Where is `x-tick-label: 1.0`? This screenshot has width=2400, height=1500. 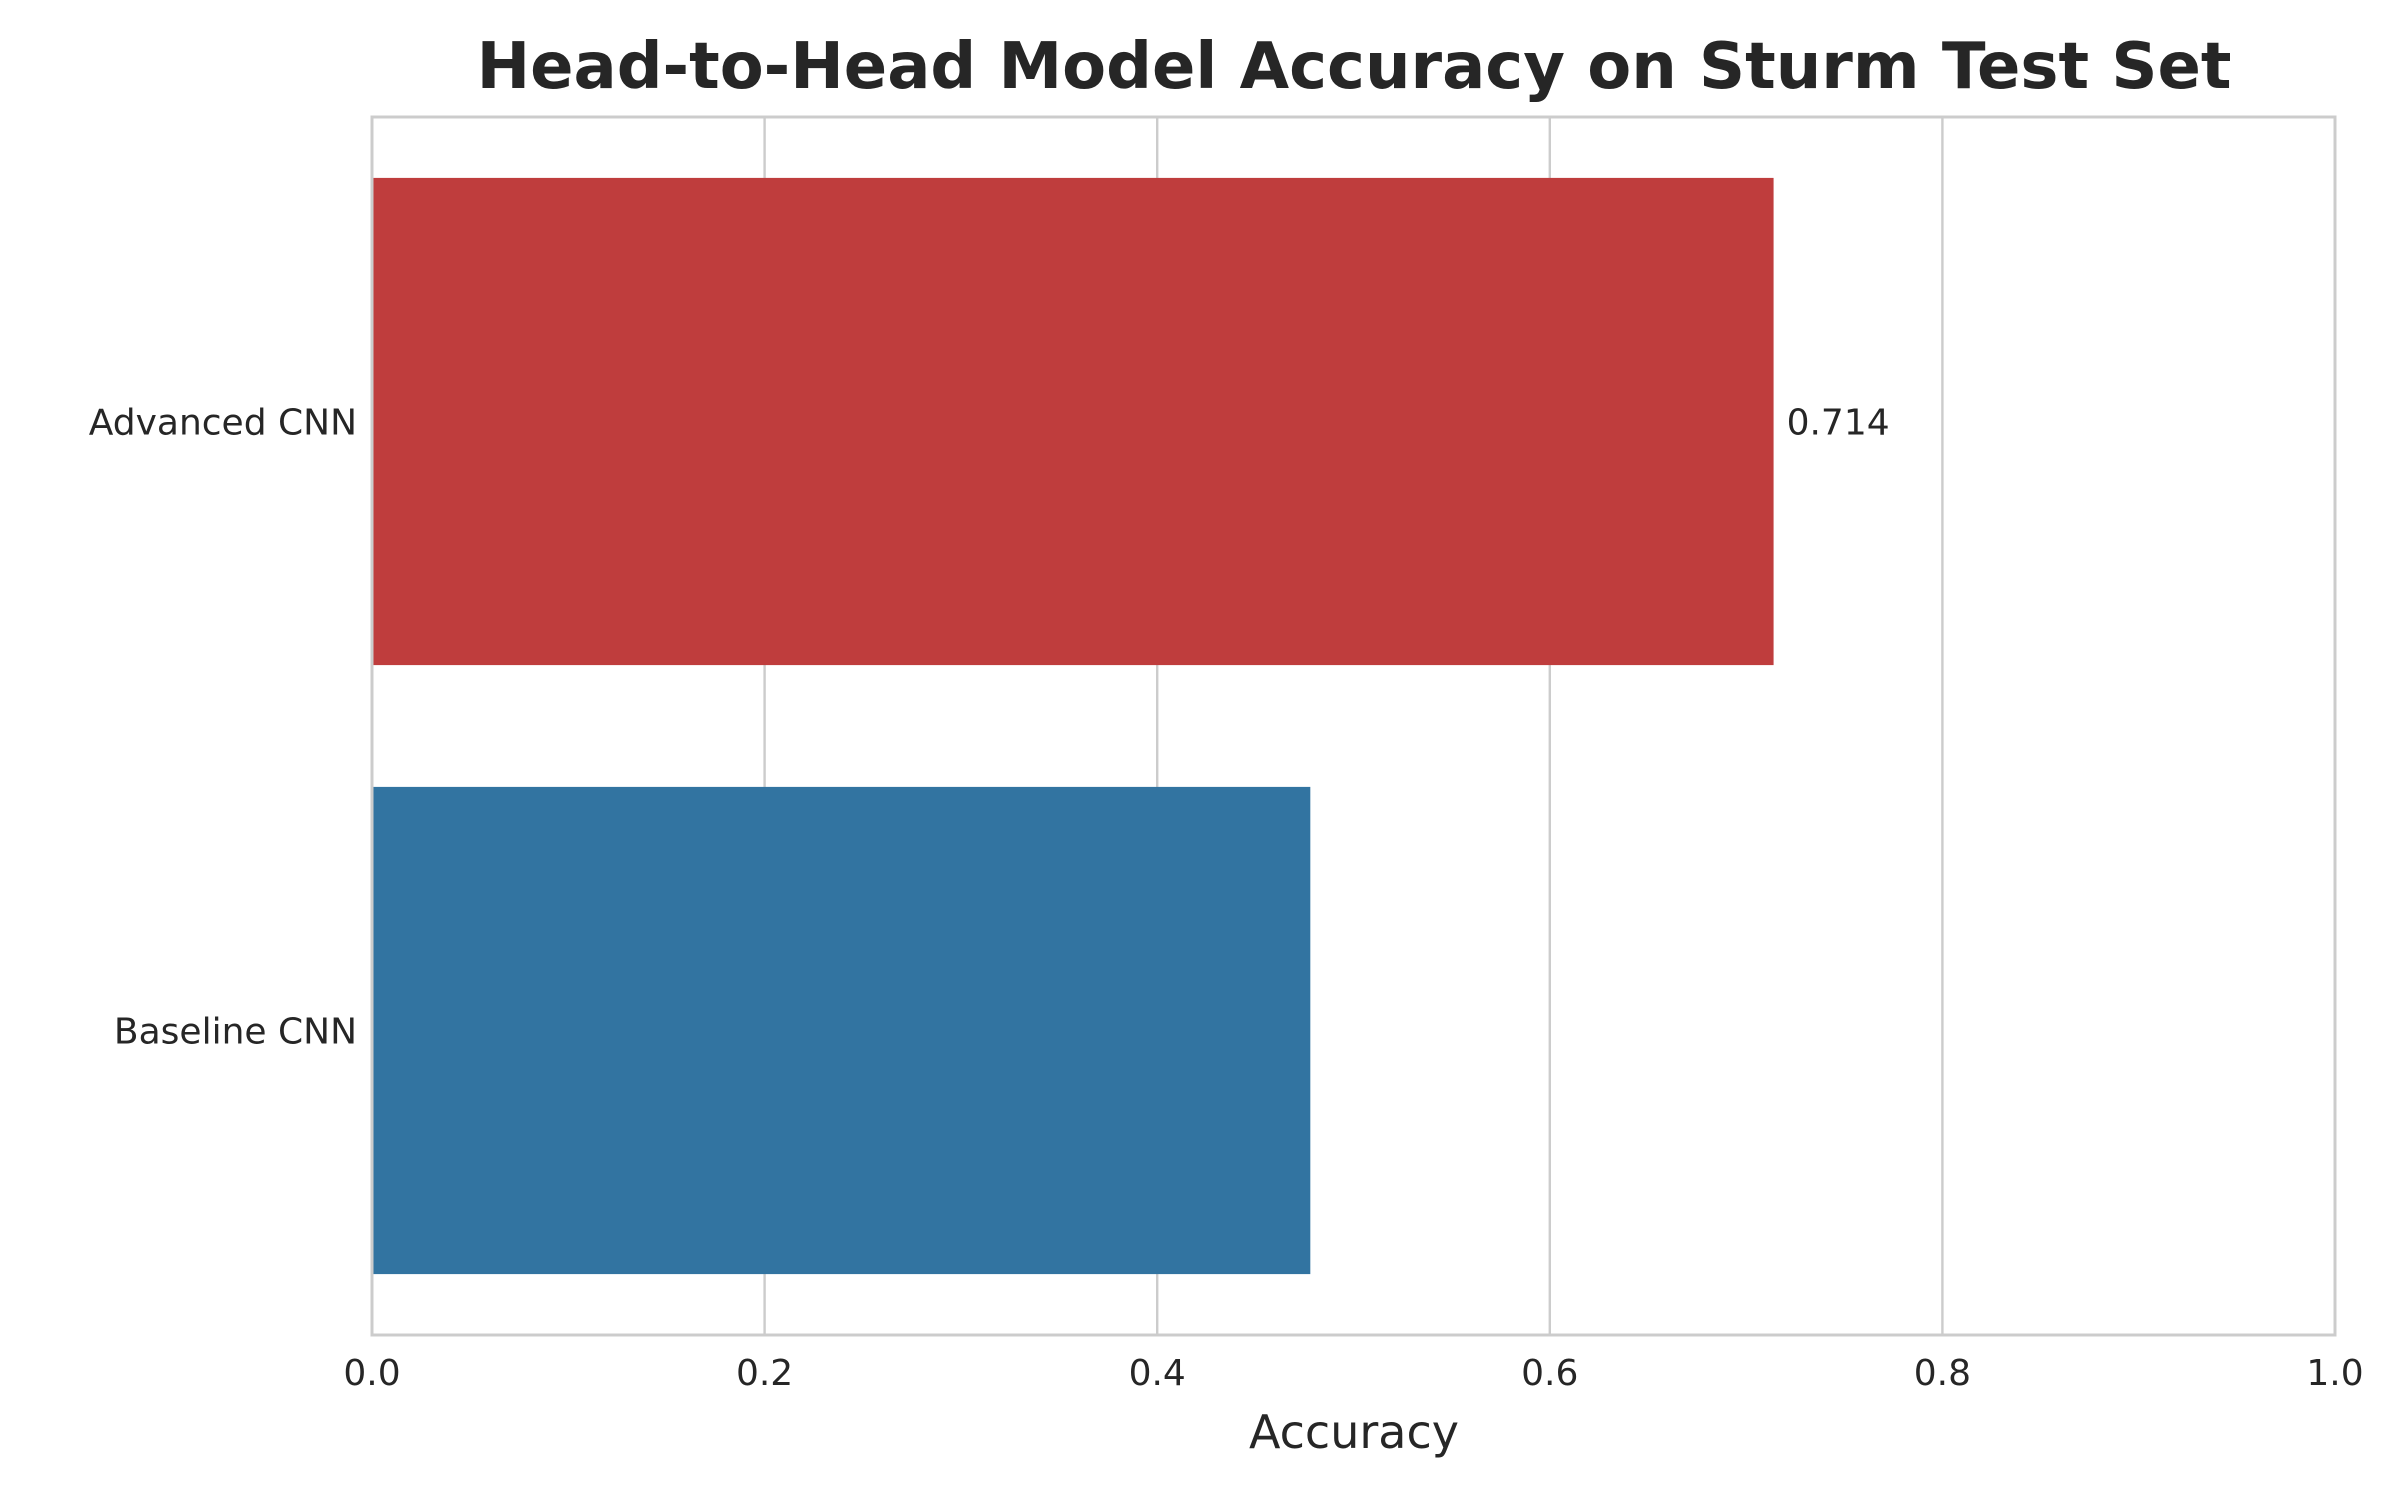
x-tick-label: 1.0 is located at coordinates (2334, 1373).